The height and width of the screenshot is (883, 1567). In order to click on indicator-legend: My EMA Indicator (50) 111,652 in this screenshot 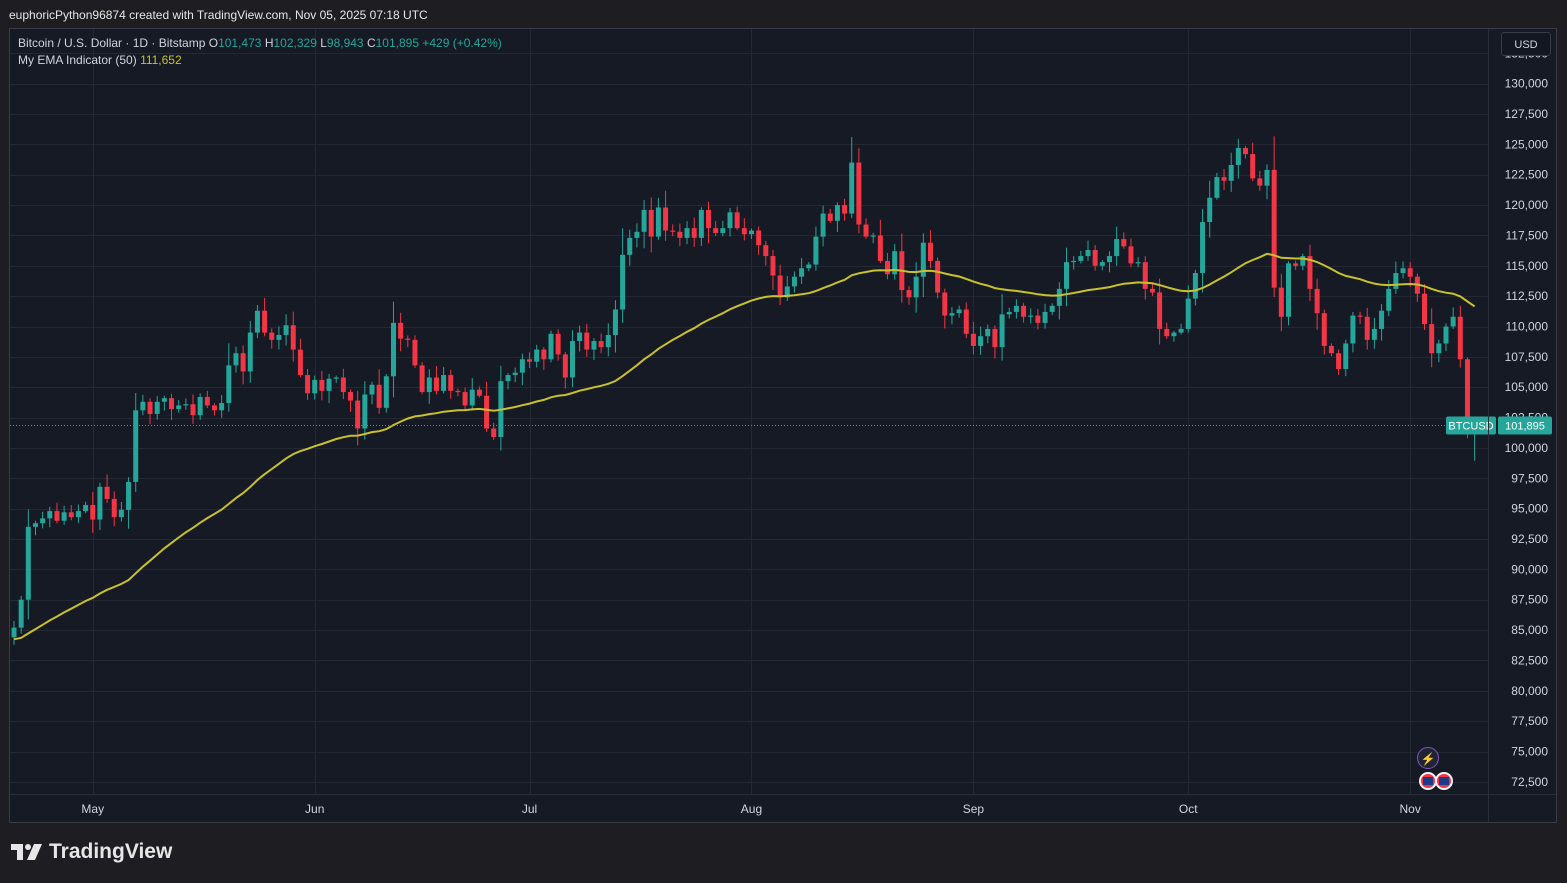, I will do `click(100, 60)`.